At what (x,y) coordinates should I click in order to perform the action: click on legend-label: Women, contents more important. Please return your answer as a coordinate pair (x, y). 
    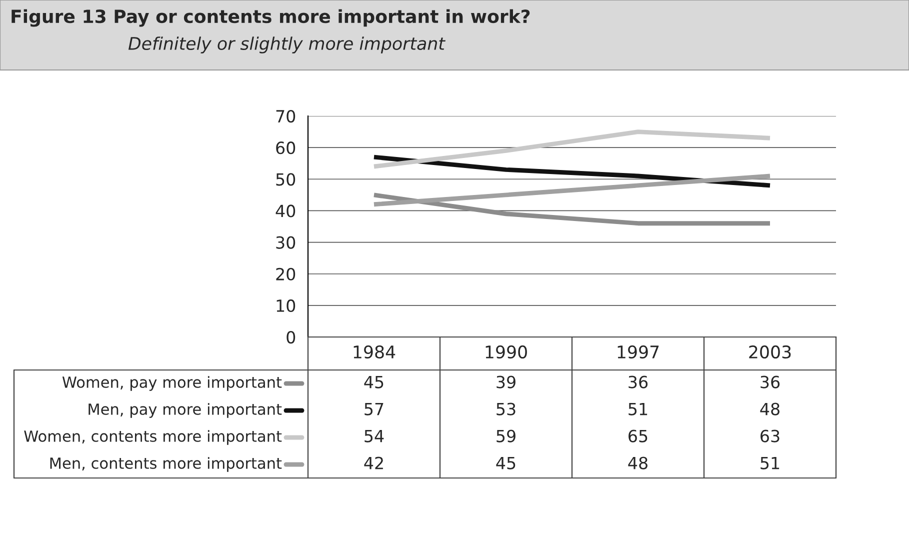
    Looking at the image, I should click on (153, 437).